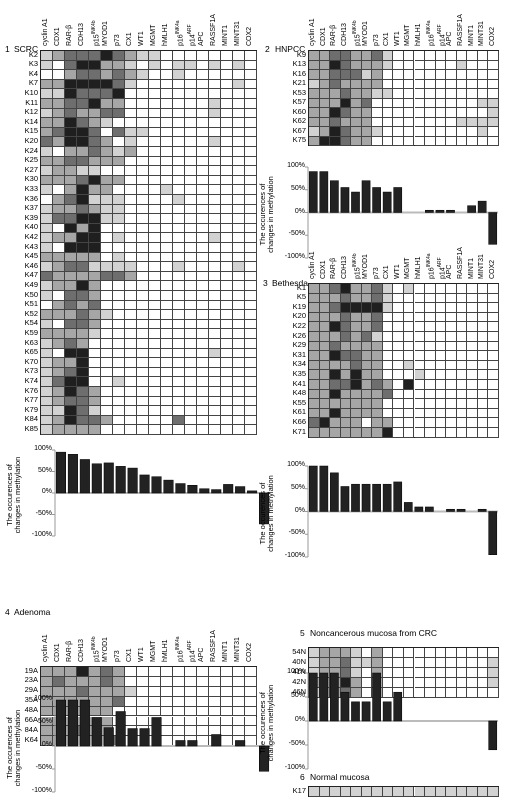 The width and height of the screenshot is (525, 804). Describe the element at coordinates (240, 743) in the screenshot. I see `bar-MINT1` at that location.